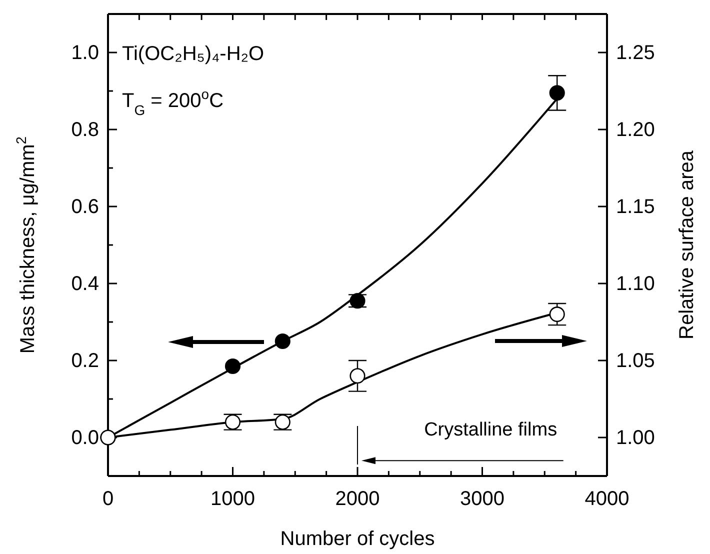 The height and width of the screenshot is (554, 710). I want to click on x-tick-label: 3000, so click(482, 499).